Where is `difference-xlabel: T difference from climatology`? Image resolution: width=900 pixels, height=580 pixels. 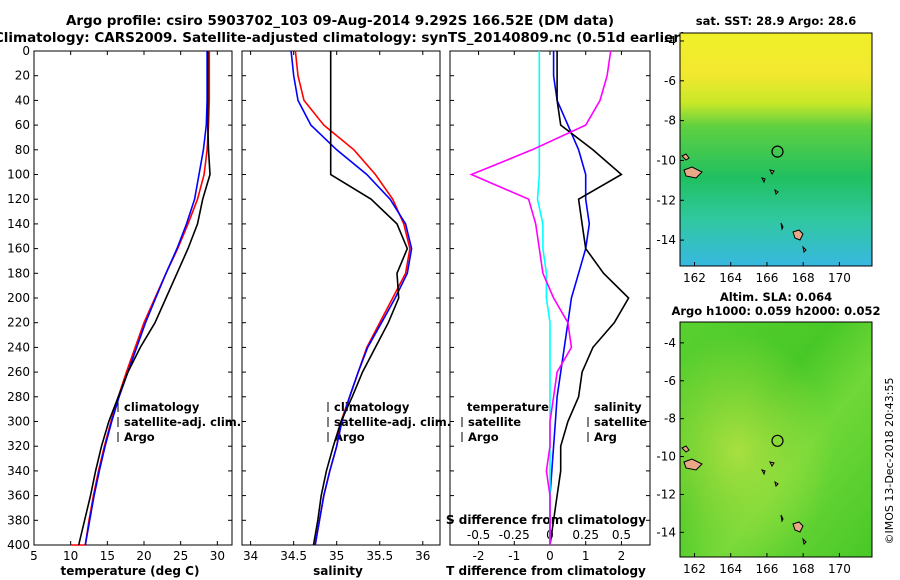
difference-xlabel: T difference from climatology is located at coordinates (546, 571).